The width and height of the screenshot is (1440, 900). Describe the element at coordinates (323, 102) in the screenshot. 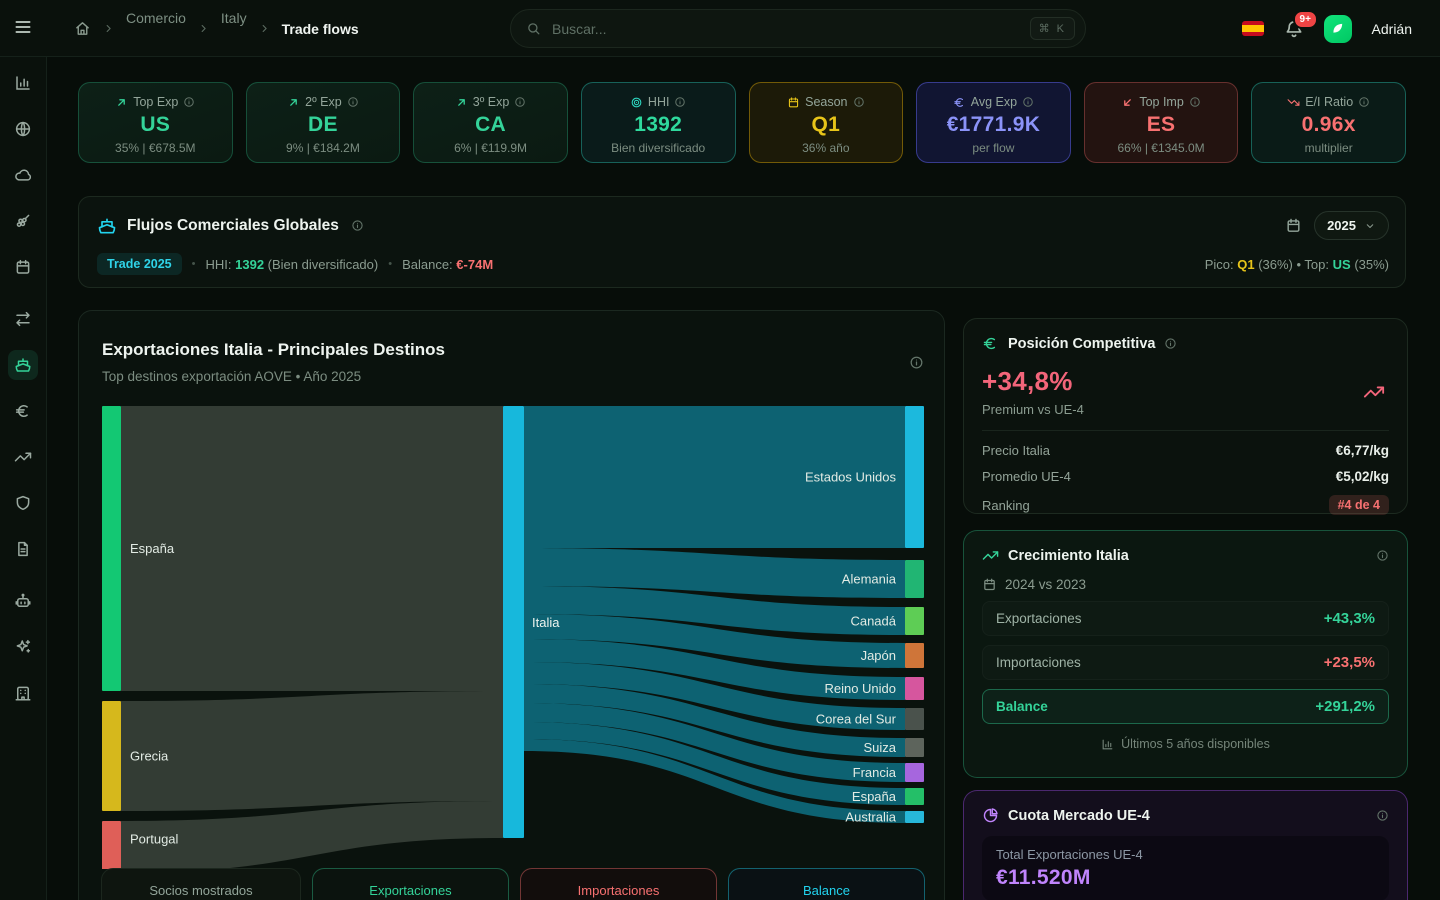

I see `kpi-label: 2º Exp` at that location.